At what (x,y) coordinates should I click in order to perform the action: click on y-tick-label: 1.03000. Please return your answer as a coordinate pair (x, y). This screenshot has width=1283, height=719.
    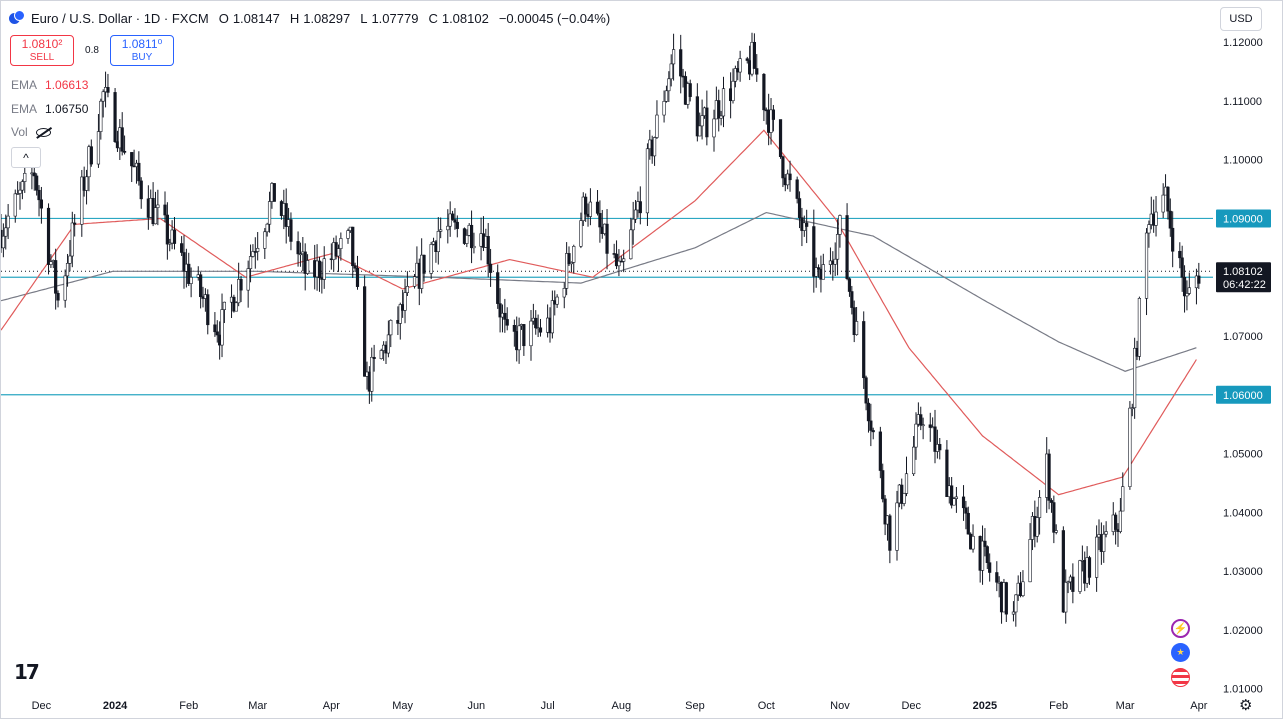
    Looking at the image, I should click on (1243, 572).